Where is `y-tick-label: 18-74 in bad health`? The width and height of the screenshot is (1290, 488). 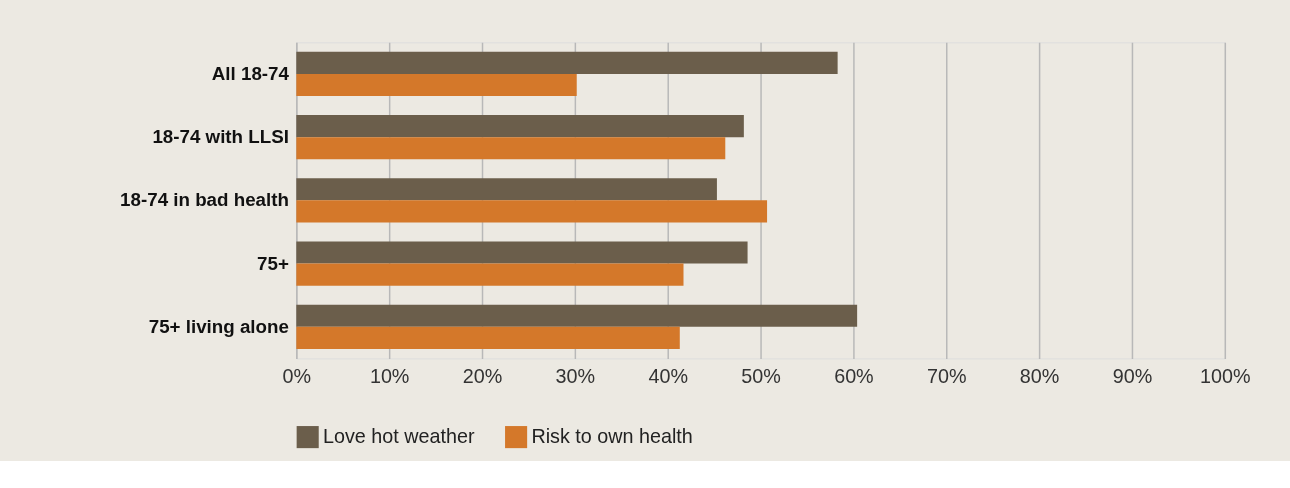 y-tick-label: 18-74 in bad health is located at coordinates (204, 200).